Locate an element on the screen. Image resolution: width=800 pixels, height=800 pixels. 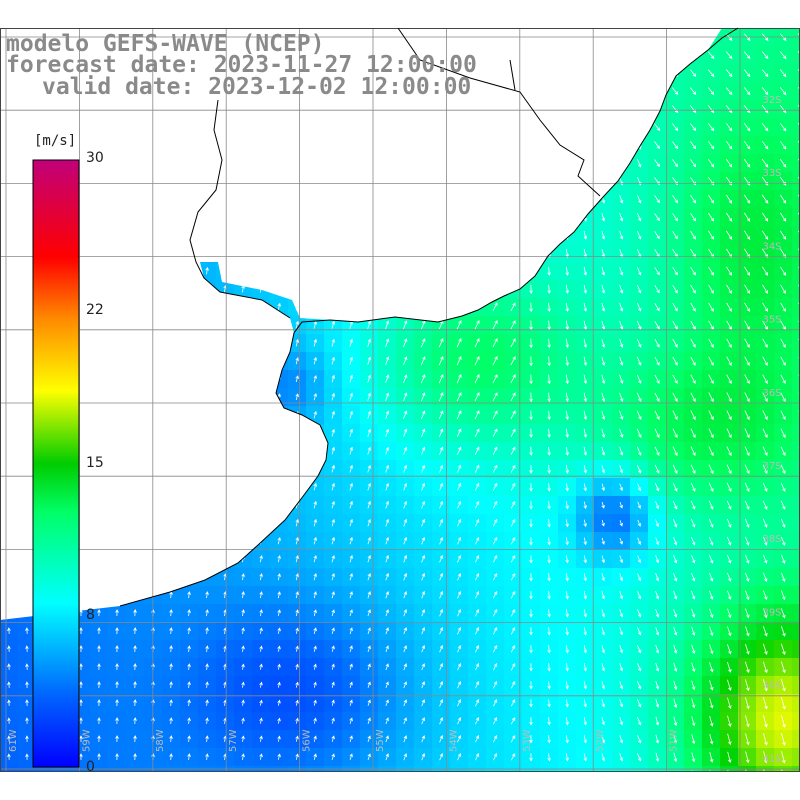
longitude-label: 56W is located at coordinates (307, 740).